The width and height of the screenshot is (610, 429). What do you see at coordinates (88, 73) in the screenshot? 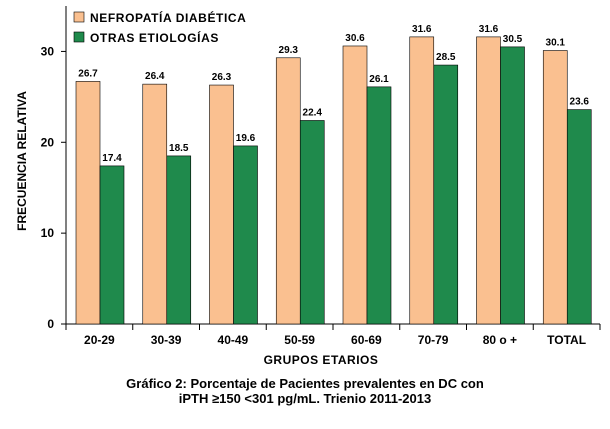
I see `data-label: 26.7` at bounding box center [88, 73].